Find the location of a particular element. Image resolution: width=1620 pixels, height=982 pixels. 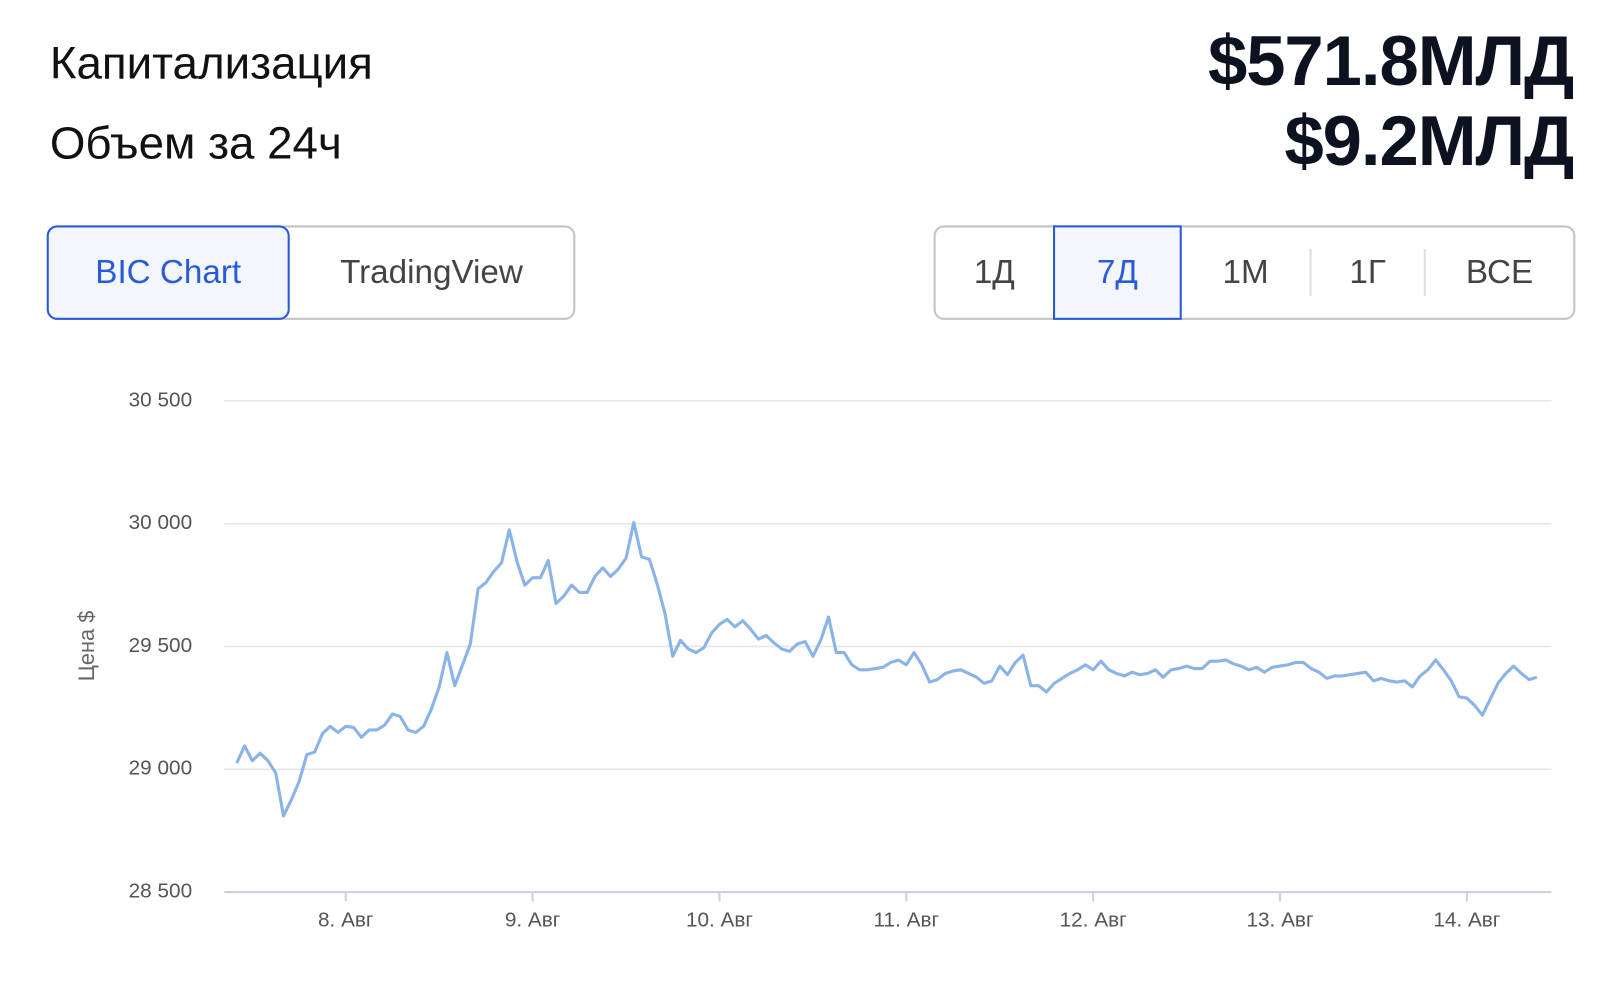

x-tick-label: 13. Авг is located at coordinates (1279, 920).